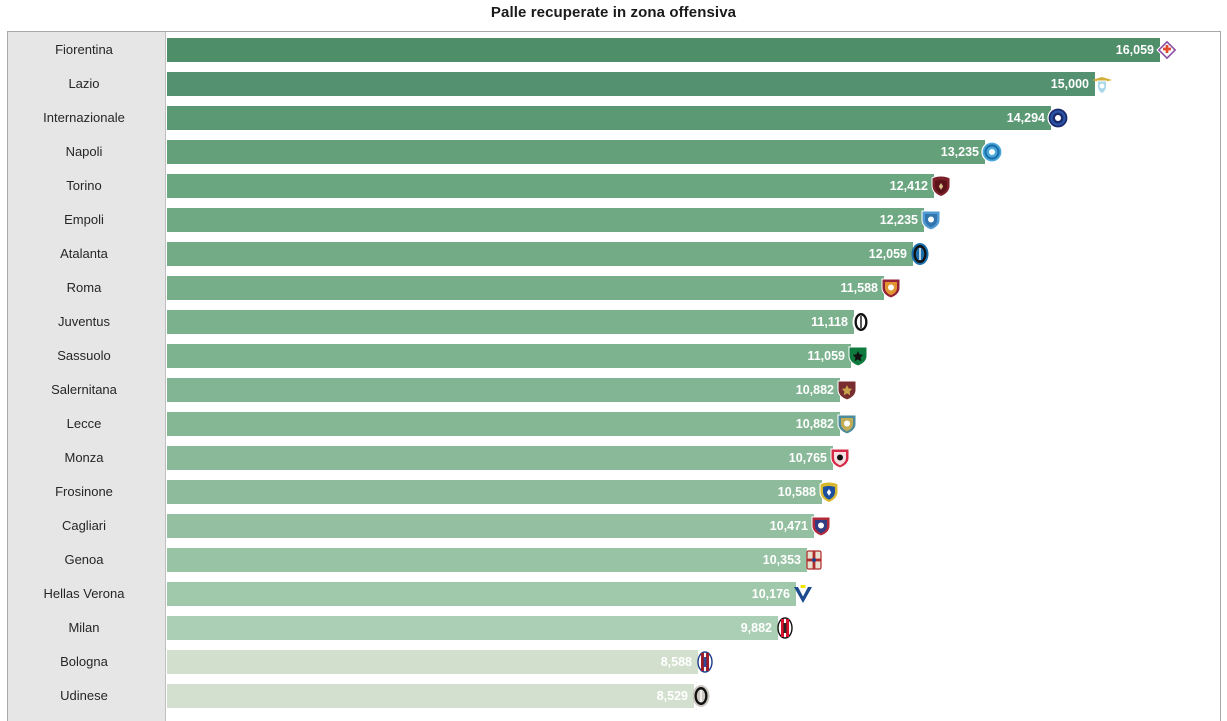 Image resolution: width=1227 pixels, height=721 pixels. What do you see at coordinates (908, 186) in the screenshot?
I see `bar-value-label: 12,412` at bounding box center [908, 186].